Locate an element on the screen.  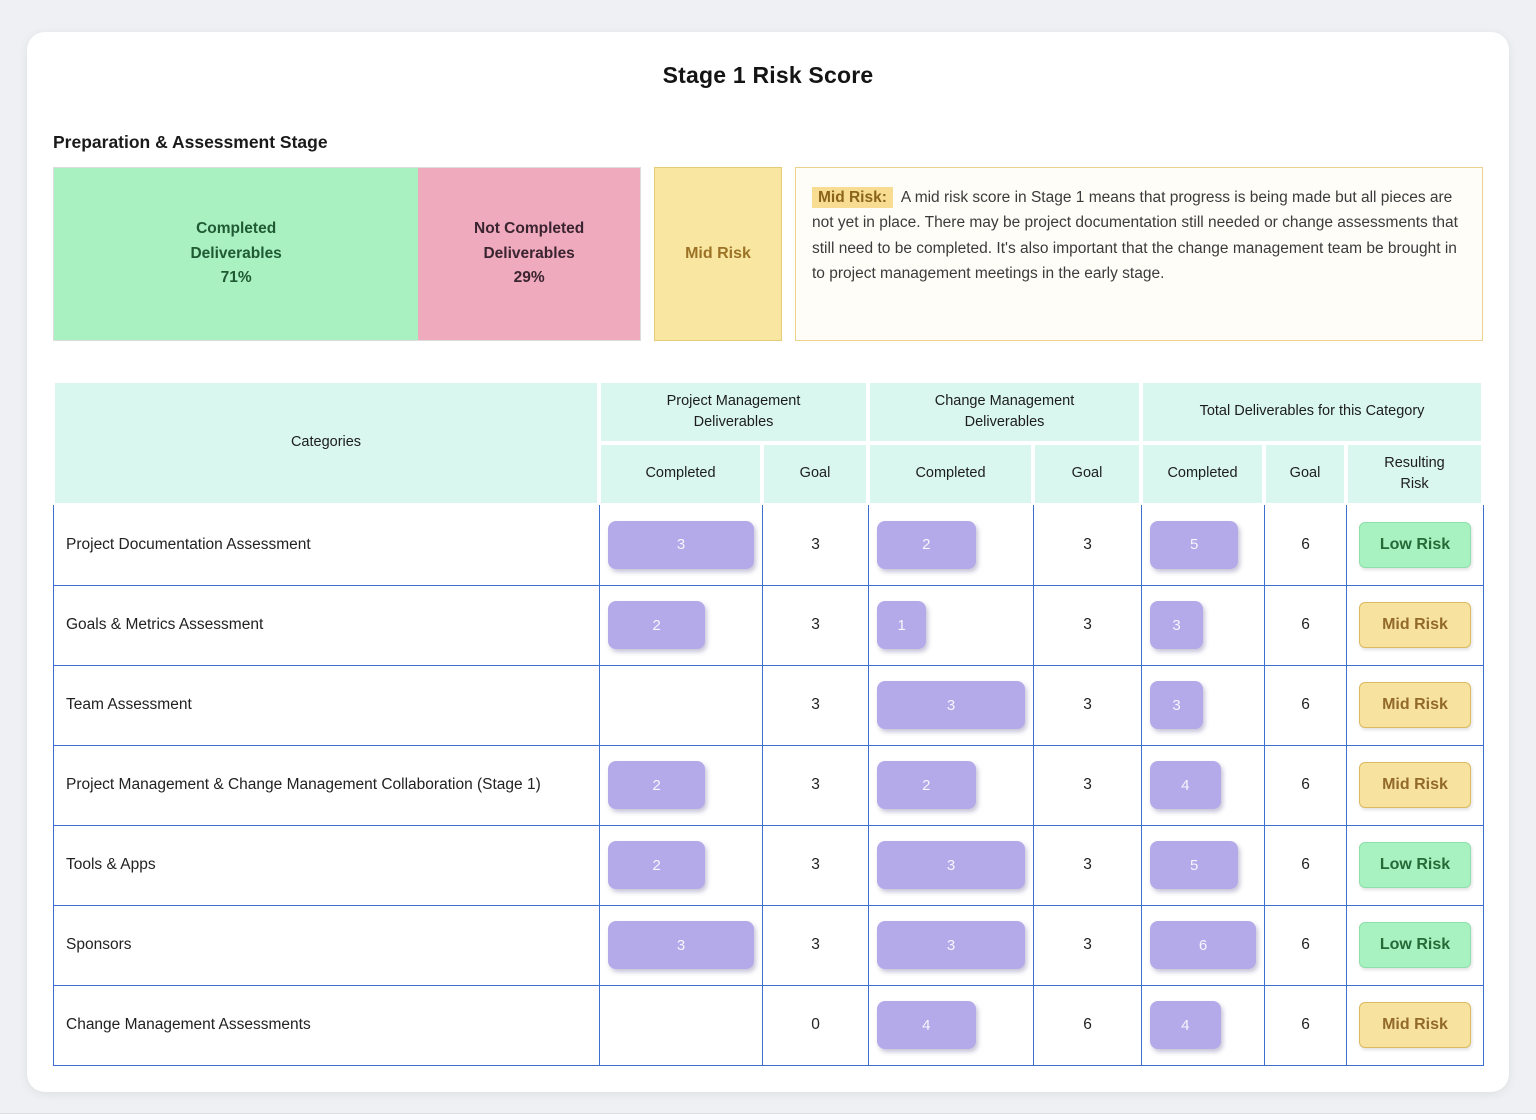
completed-label-line1: Completed is located at coordinates (236, 228).